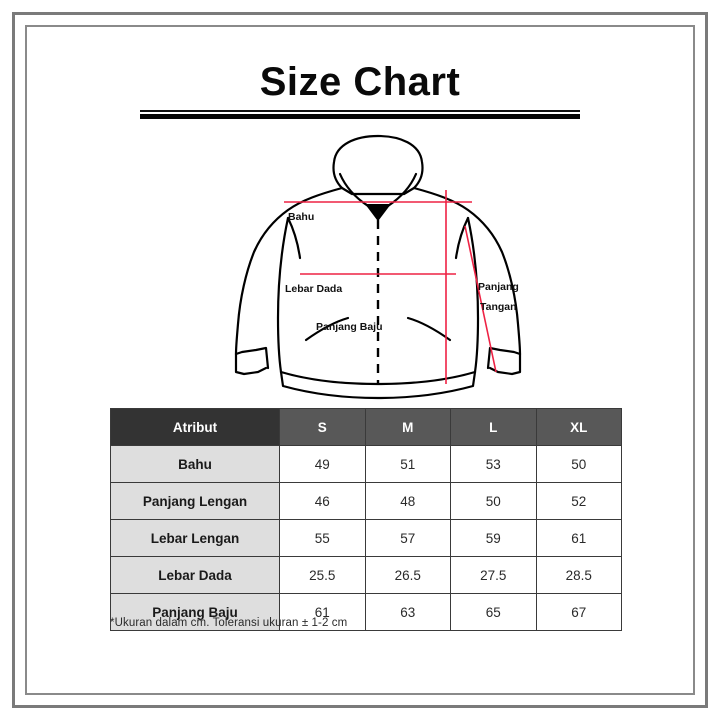  What do you see at coordinates (407, 427) in the screenshot?
I see `column-header-m: M` at bounding box center [407, 427].